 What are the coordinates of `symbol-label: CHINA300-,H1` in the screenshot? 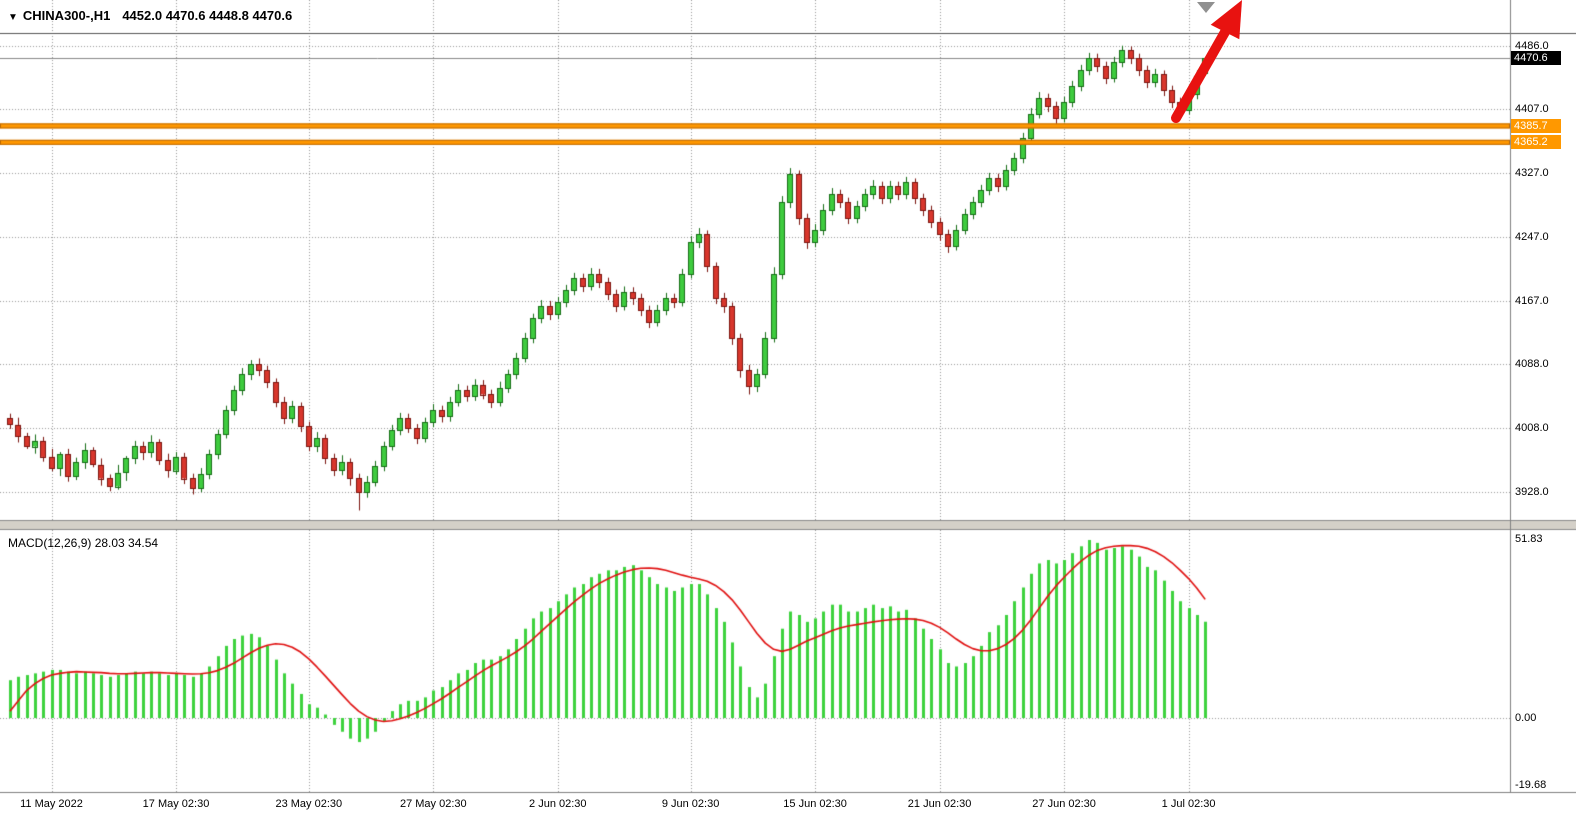 It's located at (66, 15).